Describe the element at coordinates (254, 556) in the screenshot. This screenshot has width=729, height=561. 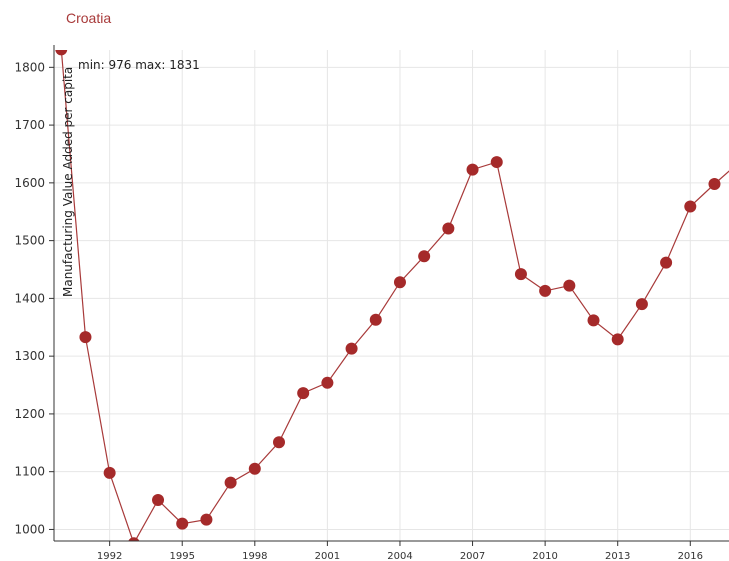
I see `x-tick-label: 1998` at that location.